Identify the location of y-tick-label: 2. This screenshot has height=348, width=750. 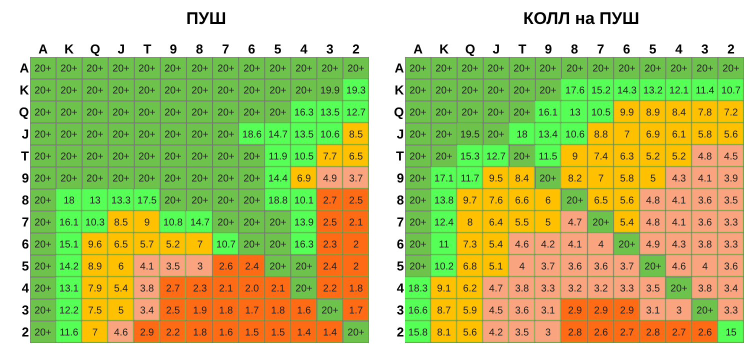
(25, 332).